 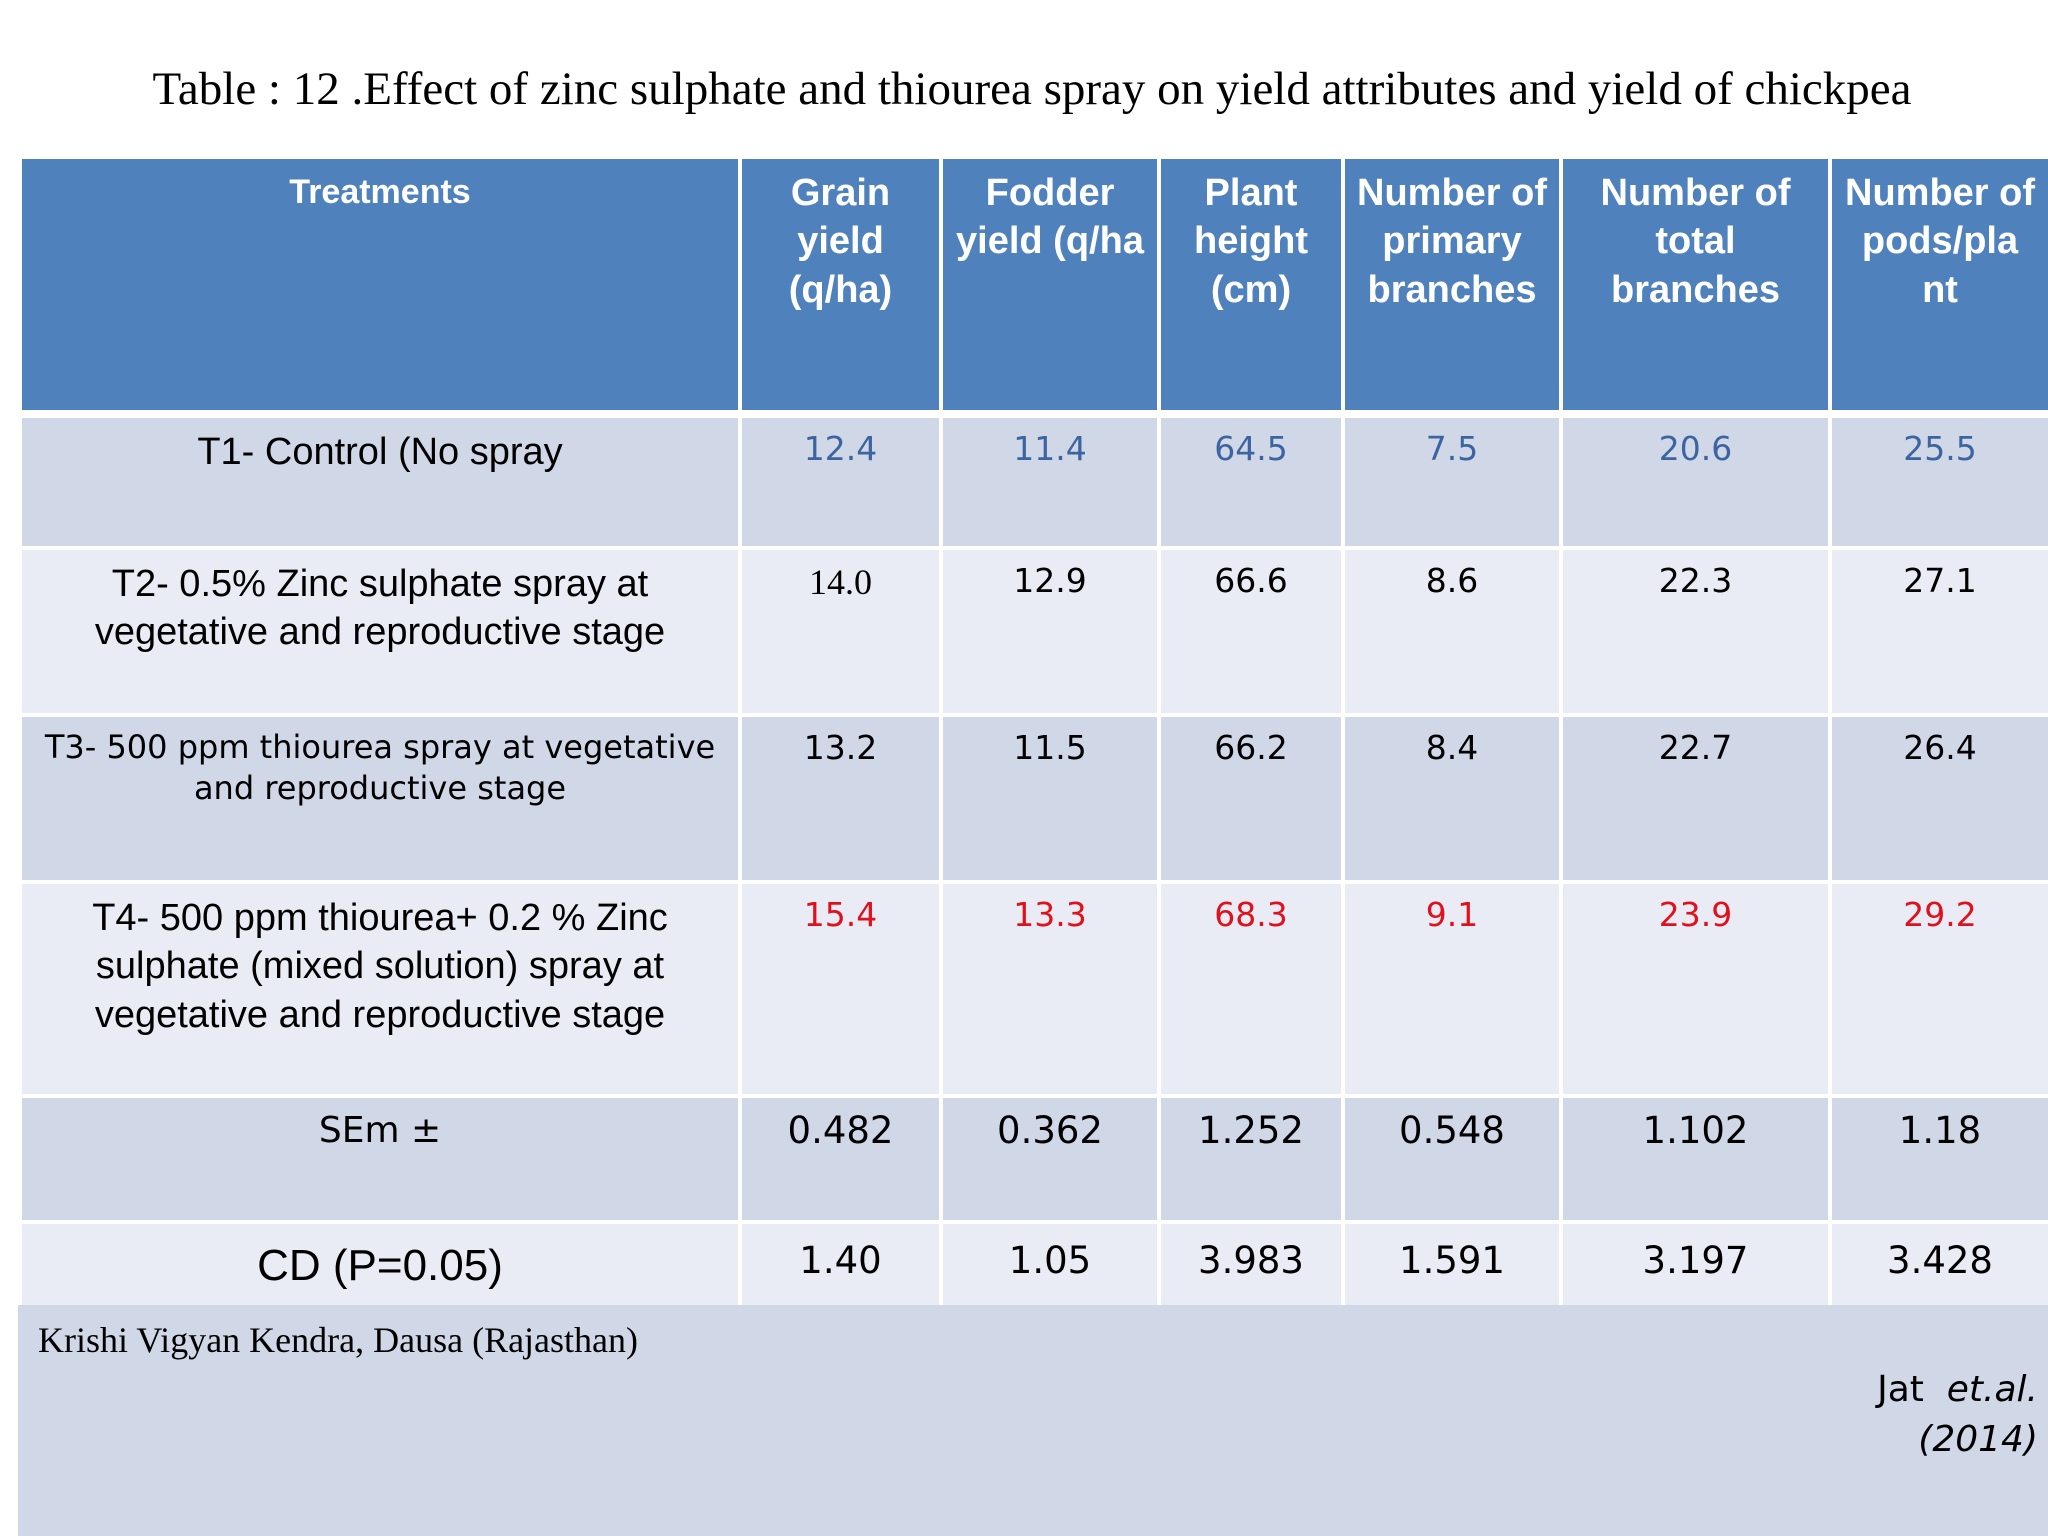 I want to click on plant-height-cell: 64.5, so click(x=1251, y=481).